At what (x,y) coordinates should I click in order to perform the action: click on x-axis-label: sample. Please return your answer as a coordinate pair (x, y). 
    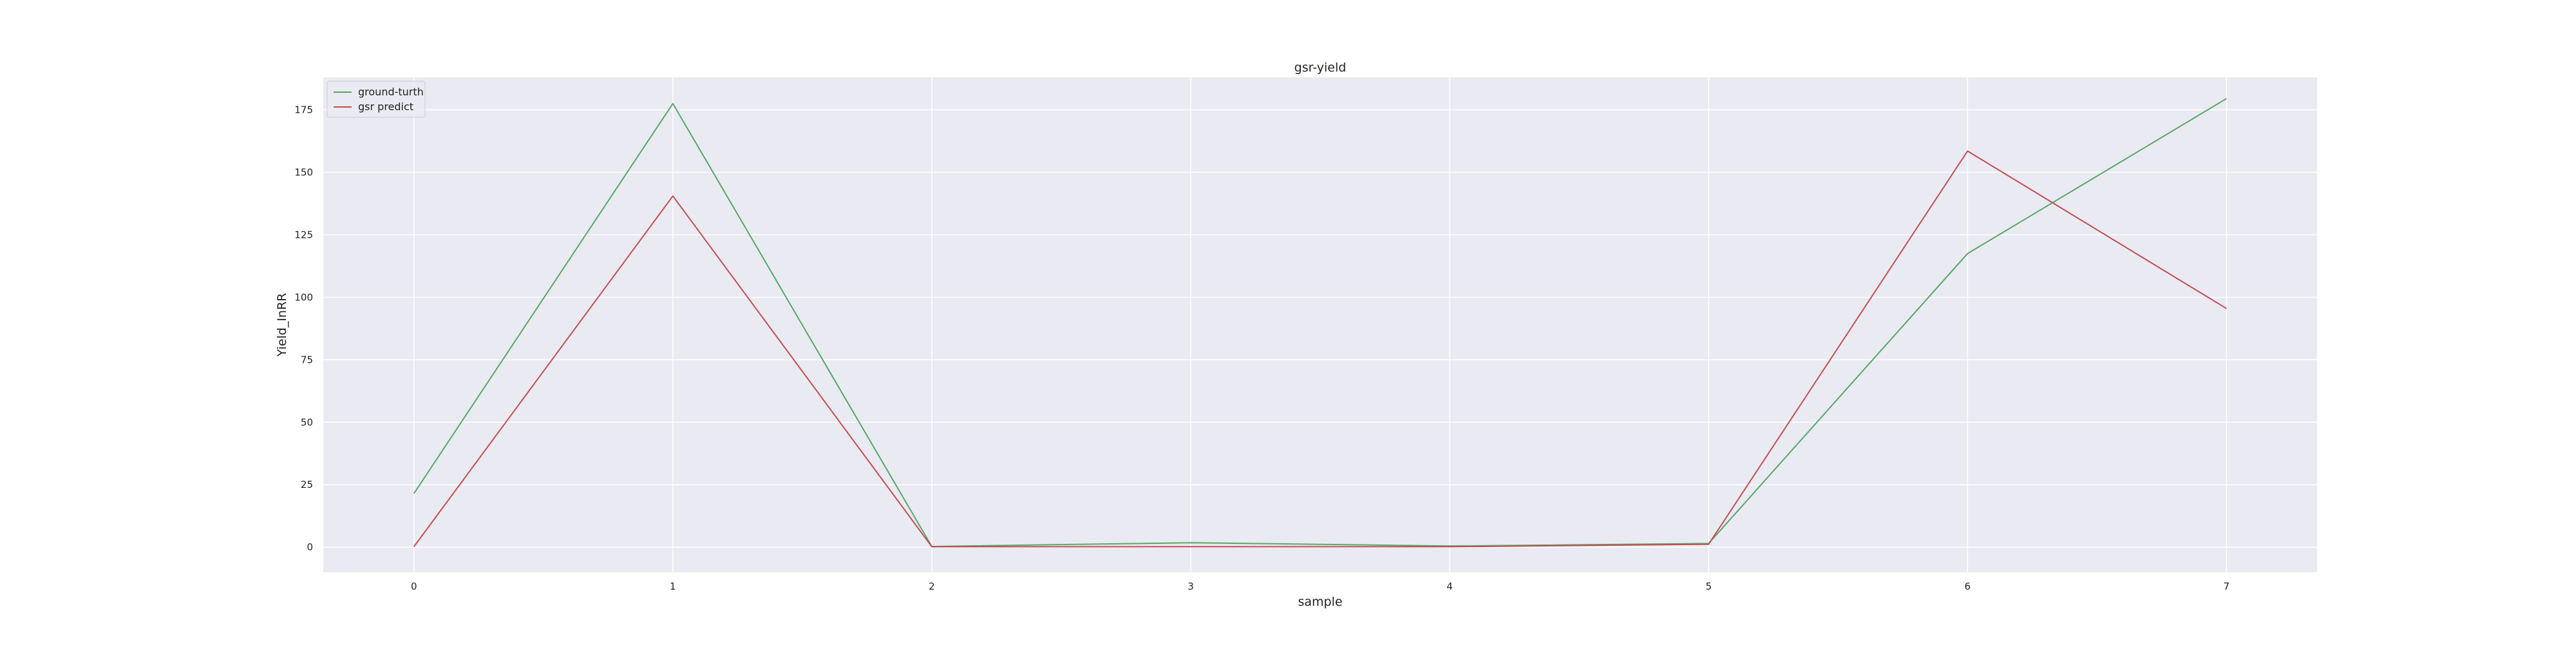
    Looking at the image, I should click on (1320, 602).